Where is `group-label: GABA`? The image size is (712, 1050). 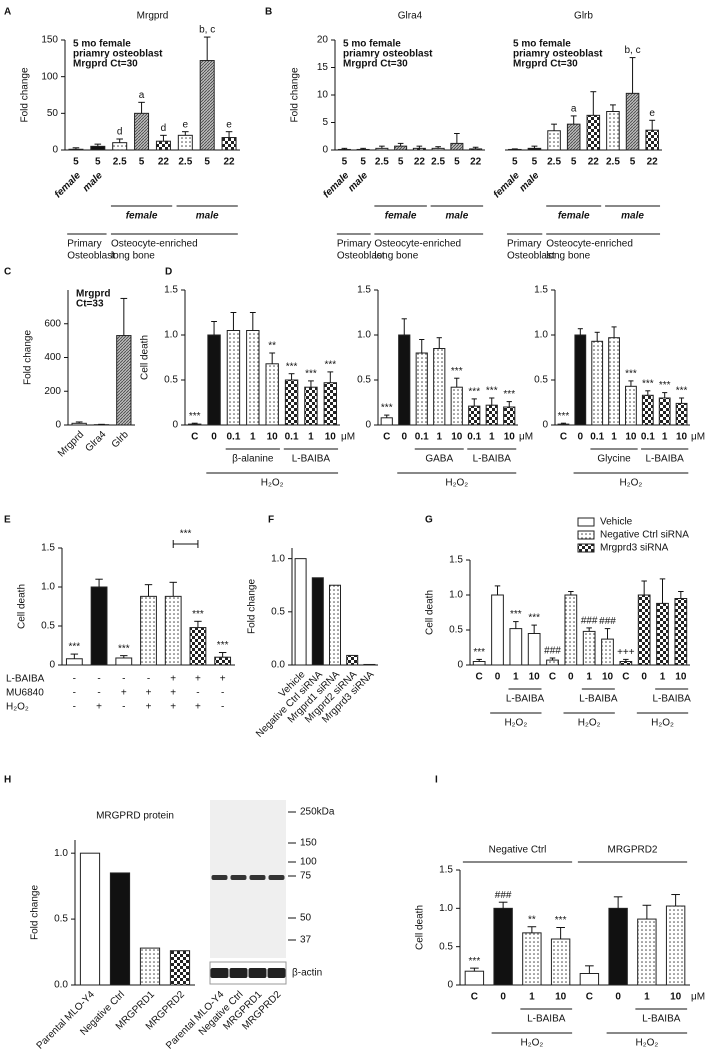
group-label: GABA is located at coordinates (439, 459).